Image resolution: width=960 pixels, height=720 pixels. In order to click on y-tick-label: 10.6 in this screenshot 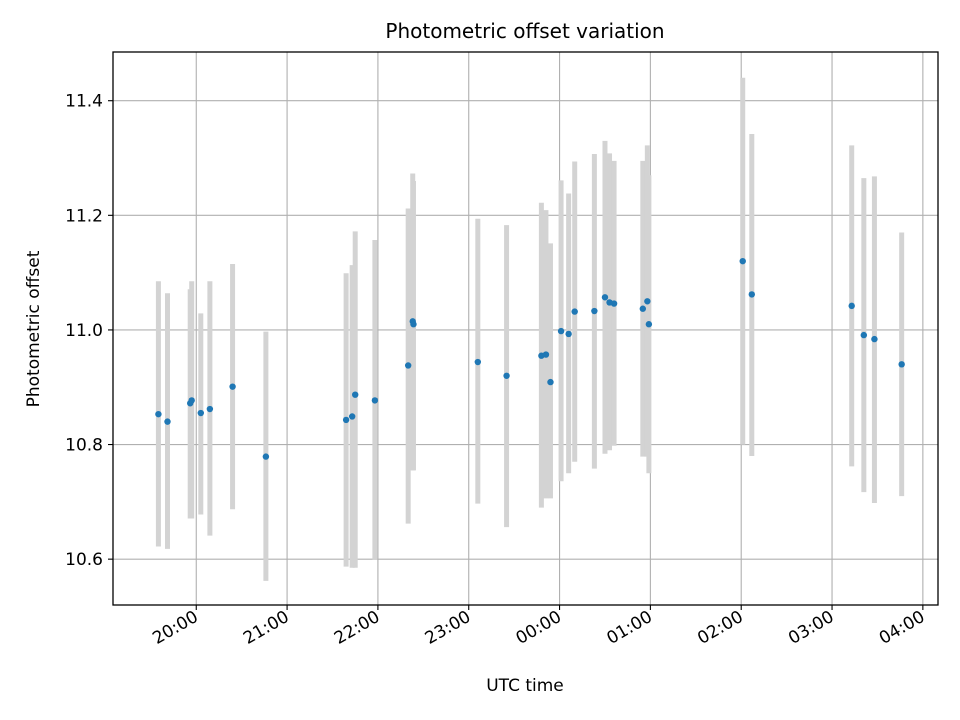, I will do `click(84, 560)`.